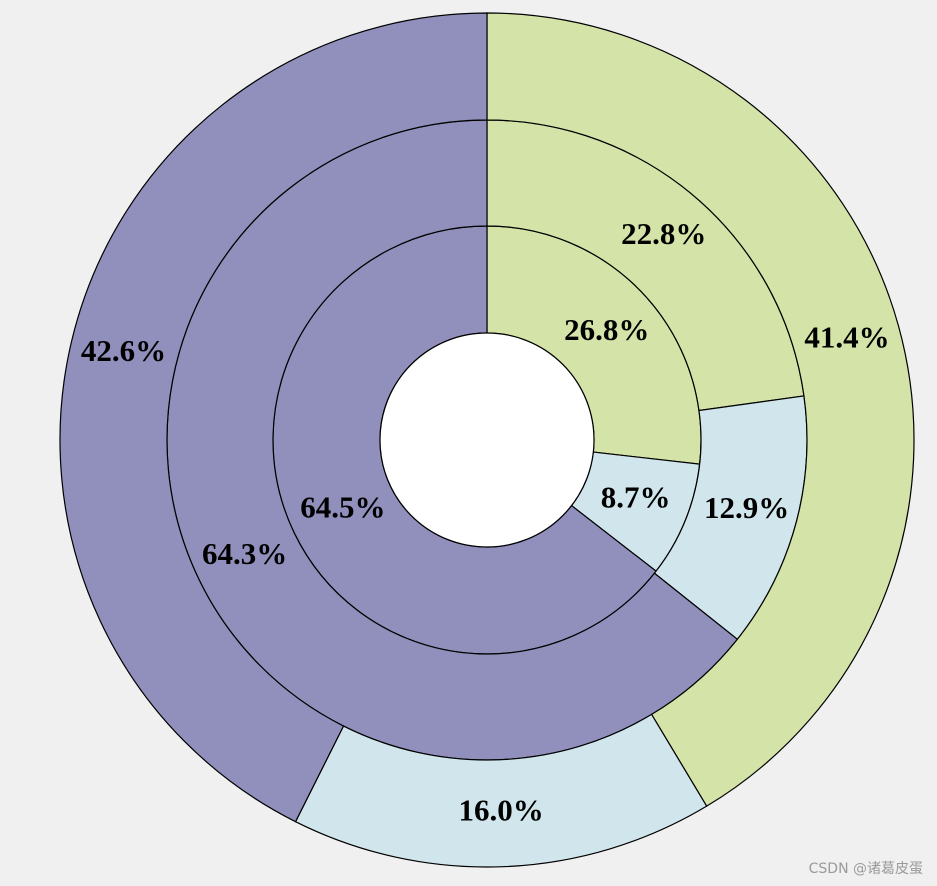  I want to click on center-hole, so click(487, 440).